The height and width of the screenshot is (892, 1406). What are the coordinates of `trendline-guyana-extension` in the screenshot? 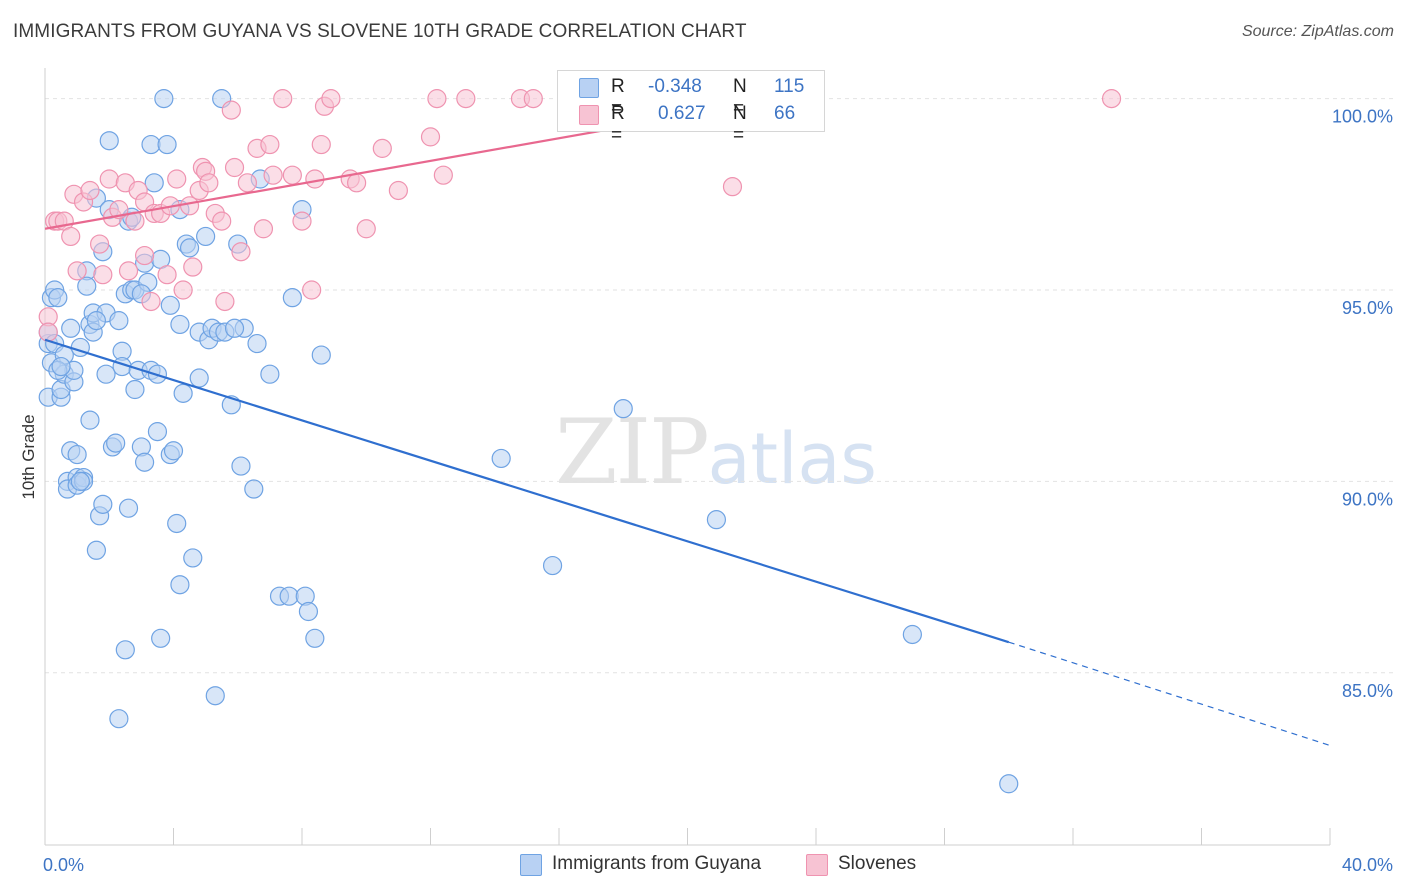 It's located at (1169, 694).